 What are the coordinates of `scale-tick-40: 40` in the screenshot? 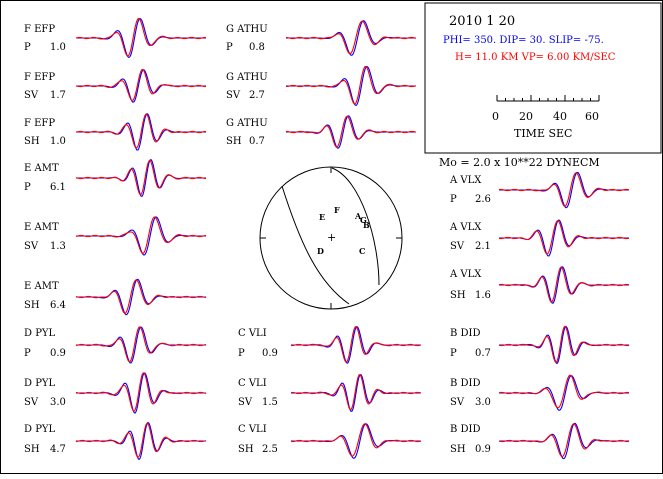 It's located at (560, 116).